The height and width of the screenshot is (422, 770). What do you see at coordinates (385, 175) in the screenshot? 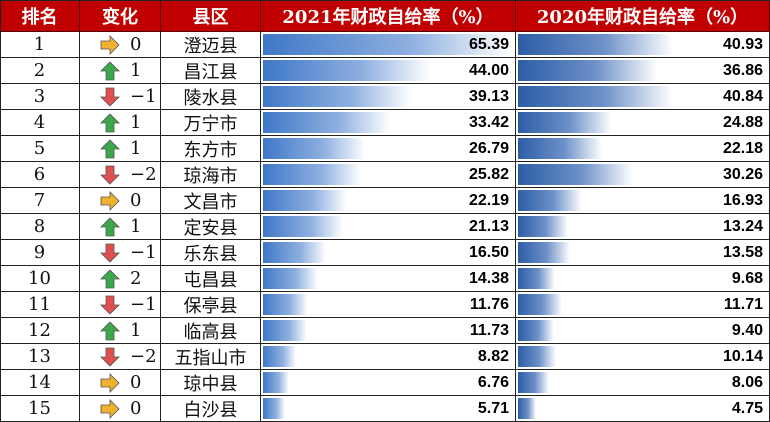
I see `table-row: 6 −2 琼海市 25.82 30.26` at bounding box center [385, 175].